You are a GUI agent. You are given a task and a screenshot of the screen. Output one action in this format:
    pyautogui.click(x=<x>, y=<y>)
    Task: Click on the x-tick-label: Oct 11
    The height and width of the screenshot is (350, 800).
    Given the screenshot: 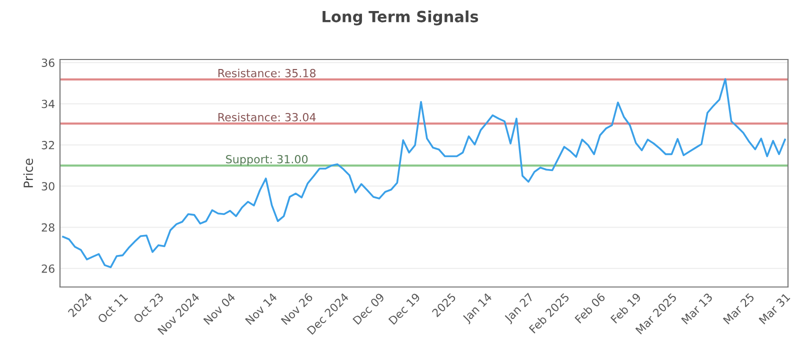 What is the action you would take?
    pyautogui.click(x=112, y=308)
    